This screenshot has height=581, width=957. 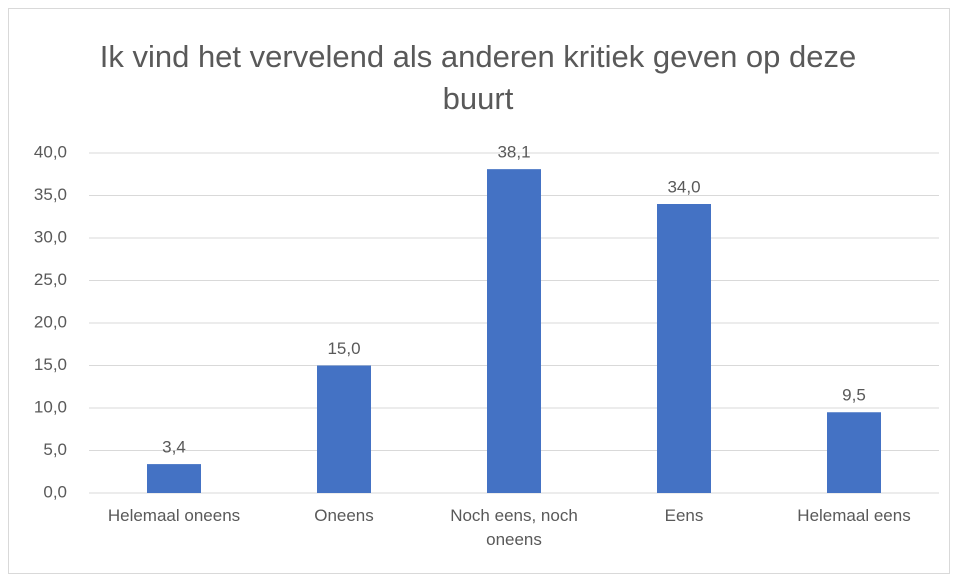 What do you see at coordinates (174, 515) in the screenshot?
I see `x-tick-label: Helemaal oneens` at bounding box center [174, 515].